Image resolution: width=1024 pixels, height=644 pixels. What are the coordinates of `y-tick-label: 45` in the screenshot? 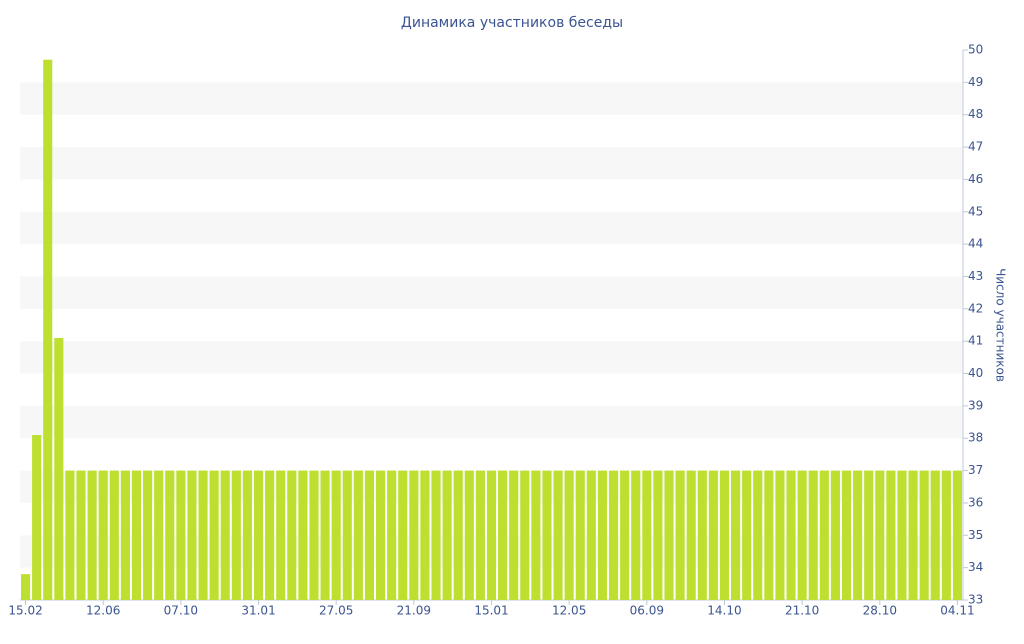 It's located at (975, 211).